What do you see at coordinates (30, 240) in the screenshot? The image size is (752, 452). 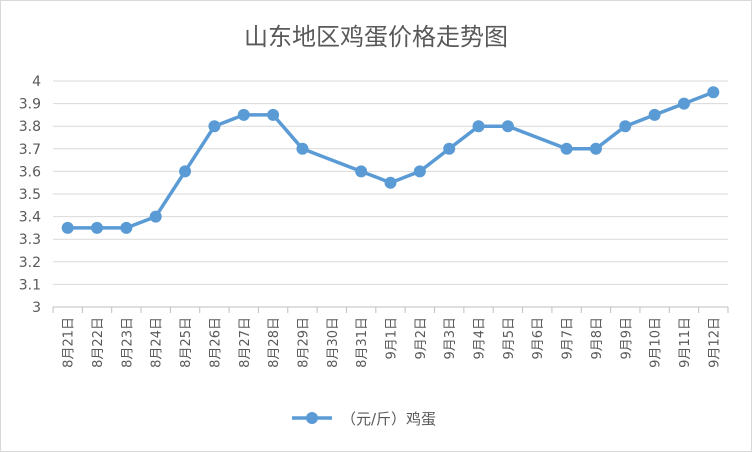 I see `y-tick-label: 3.3` at bounding box center [30, 240].